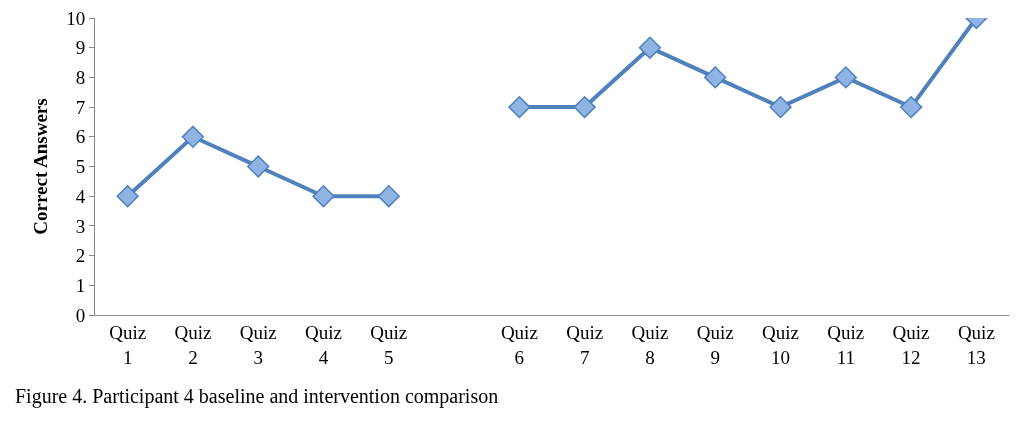 This screenshot has width=1029, height=445. Describe the element at coordinates (193, 344) in the screenshot. I see `x-tick-label: Quiz 2` at that location.